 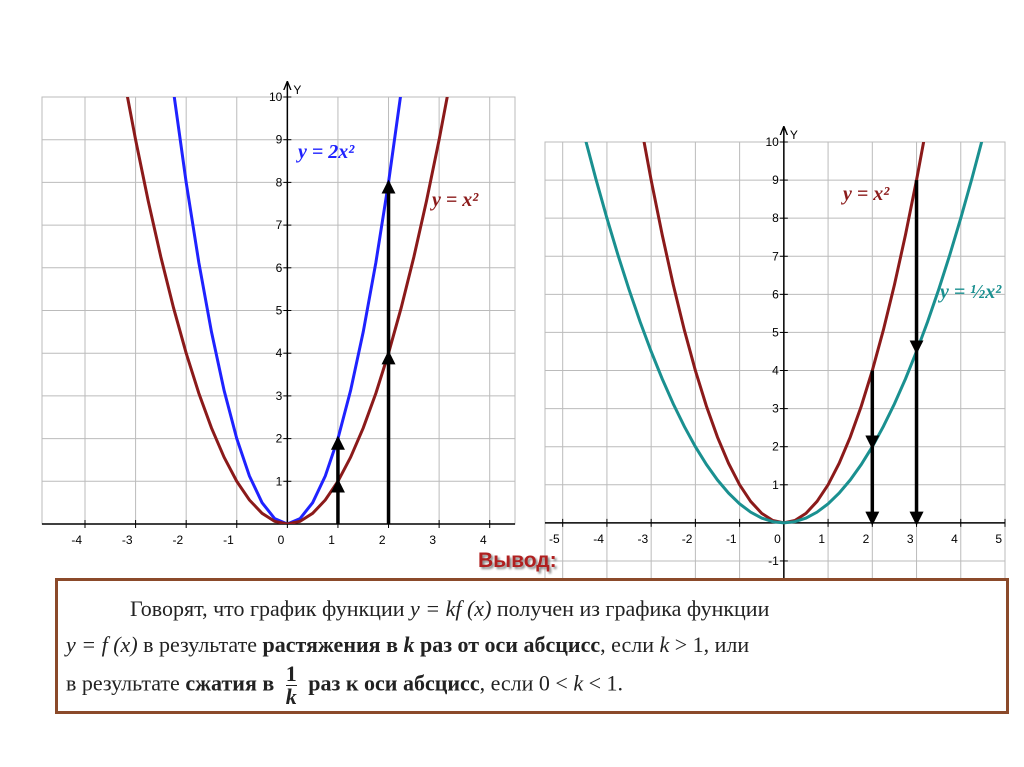 I want to click on text-segment: Говорят, что график функции, so click(x=270, y=608).